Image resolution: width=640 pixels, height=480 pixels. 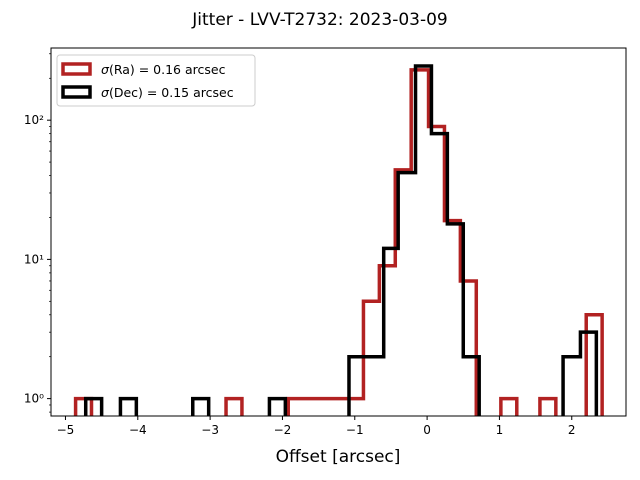 I want to click on x-tick-label-1: −4, so click(x=138, y=430).